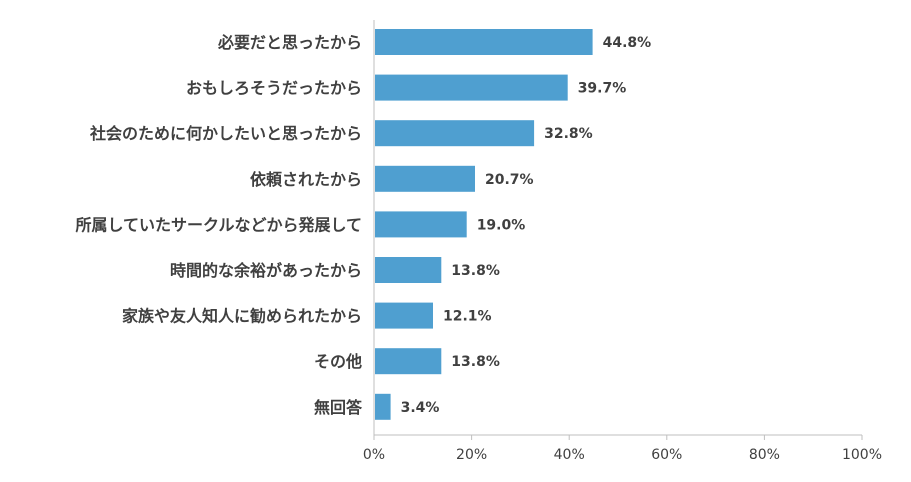  Describe the element at coordinates (374, 455) in the screenshot. I see `x-tick-label: 0%` at that location.